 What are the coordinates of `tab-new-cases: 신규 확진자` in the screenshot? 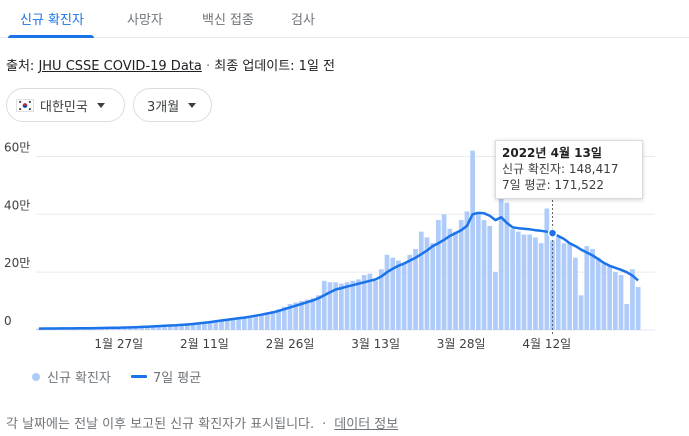 It's located at (52, 20).